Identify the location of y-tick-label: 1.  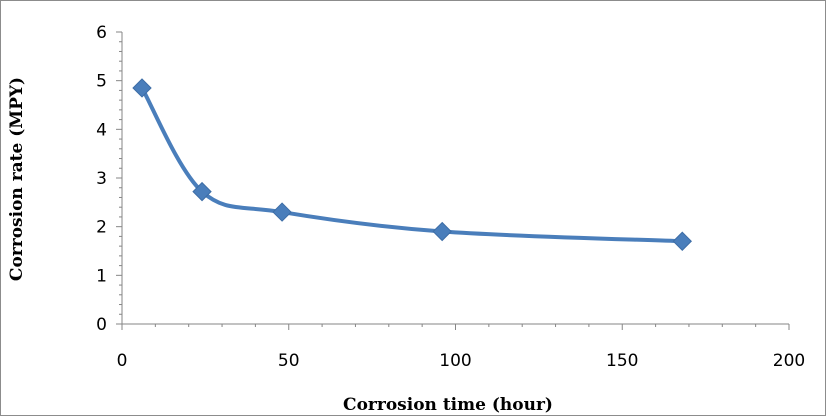
(101, 276).